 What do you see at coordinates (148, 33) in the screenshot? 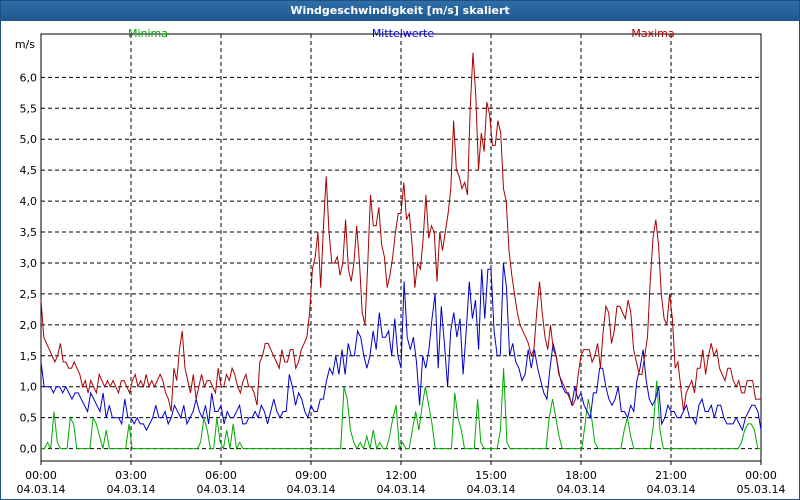
I see `legend-entry-minima: Minima` at bounding box center [148, 33].